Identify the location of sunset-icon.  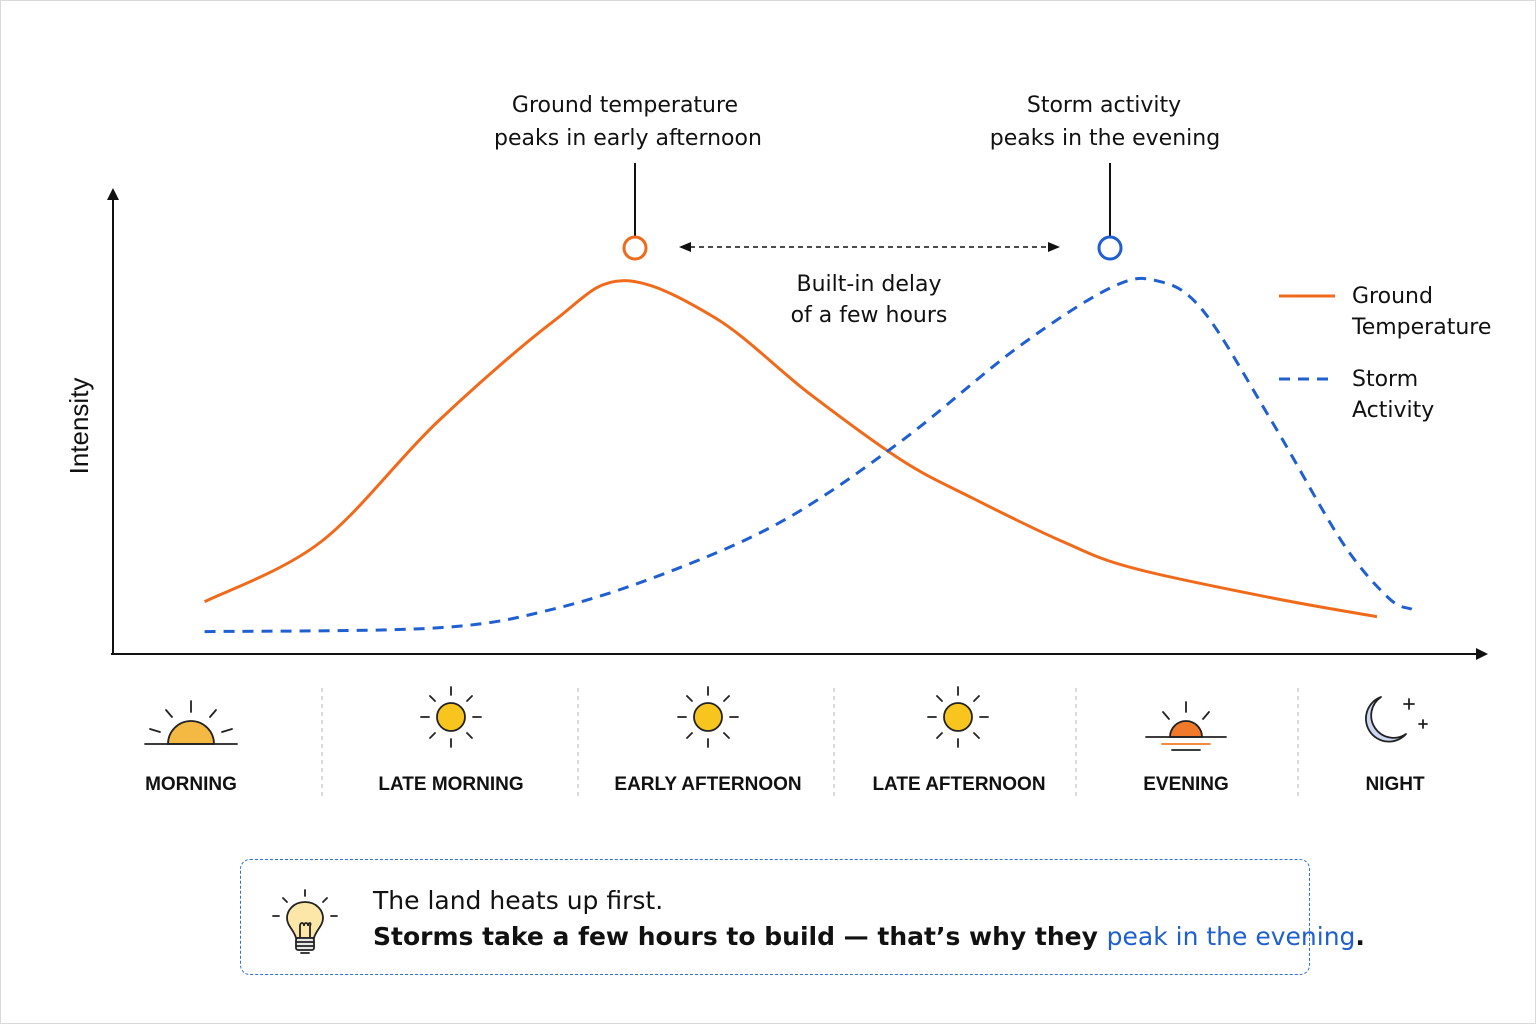
(1186, 726).